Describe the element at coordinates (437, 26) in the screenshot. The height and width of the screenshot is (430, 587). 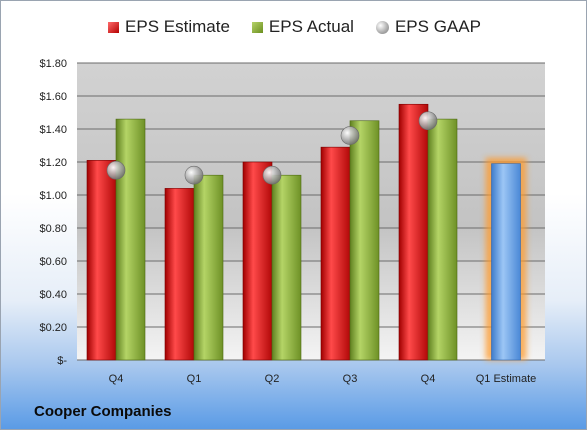
I see `legend-label-eps-gaap: EPS GAAP` at that location.